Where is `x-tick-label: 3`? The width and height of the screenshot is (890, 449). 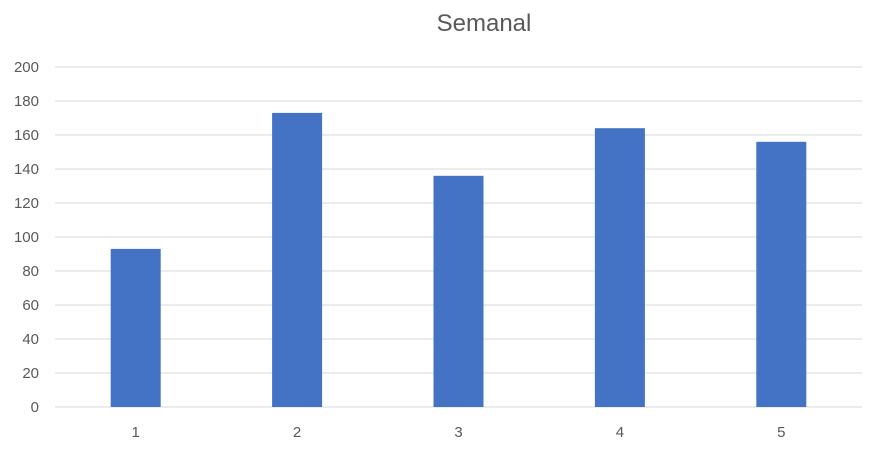
x-tick-label: 3 is located at coordinates (458, 432).